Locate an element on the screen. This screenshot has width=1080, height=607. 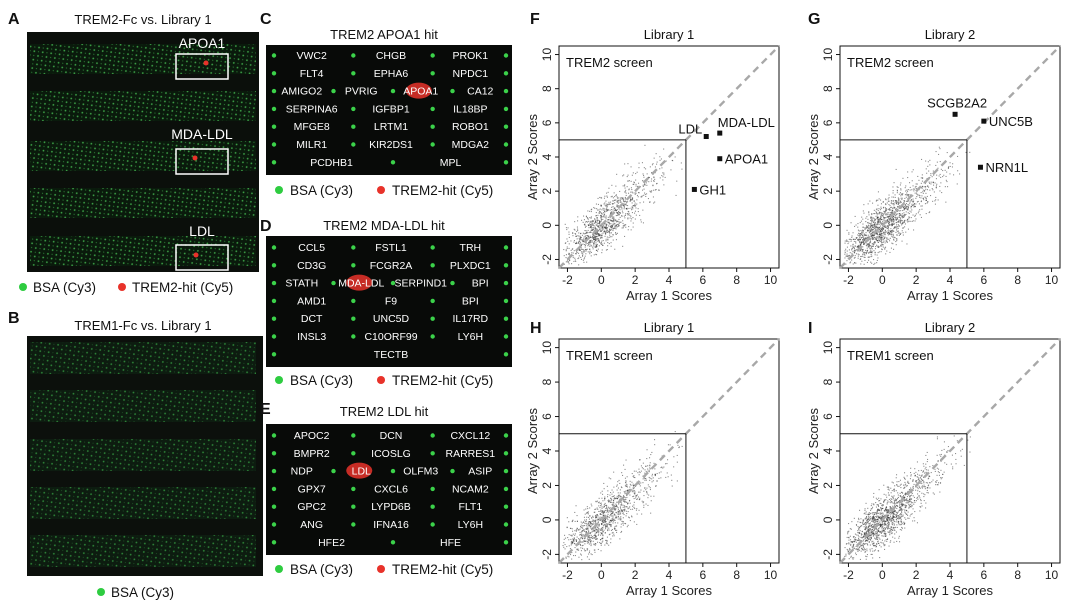
x-tick-label: 0 is located at coordinates (882, 280).